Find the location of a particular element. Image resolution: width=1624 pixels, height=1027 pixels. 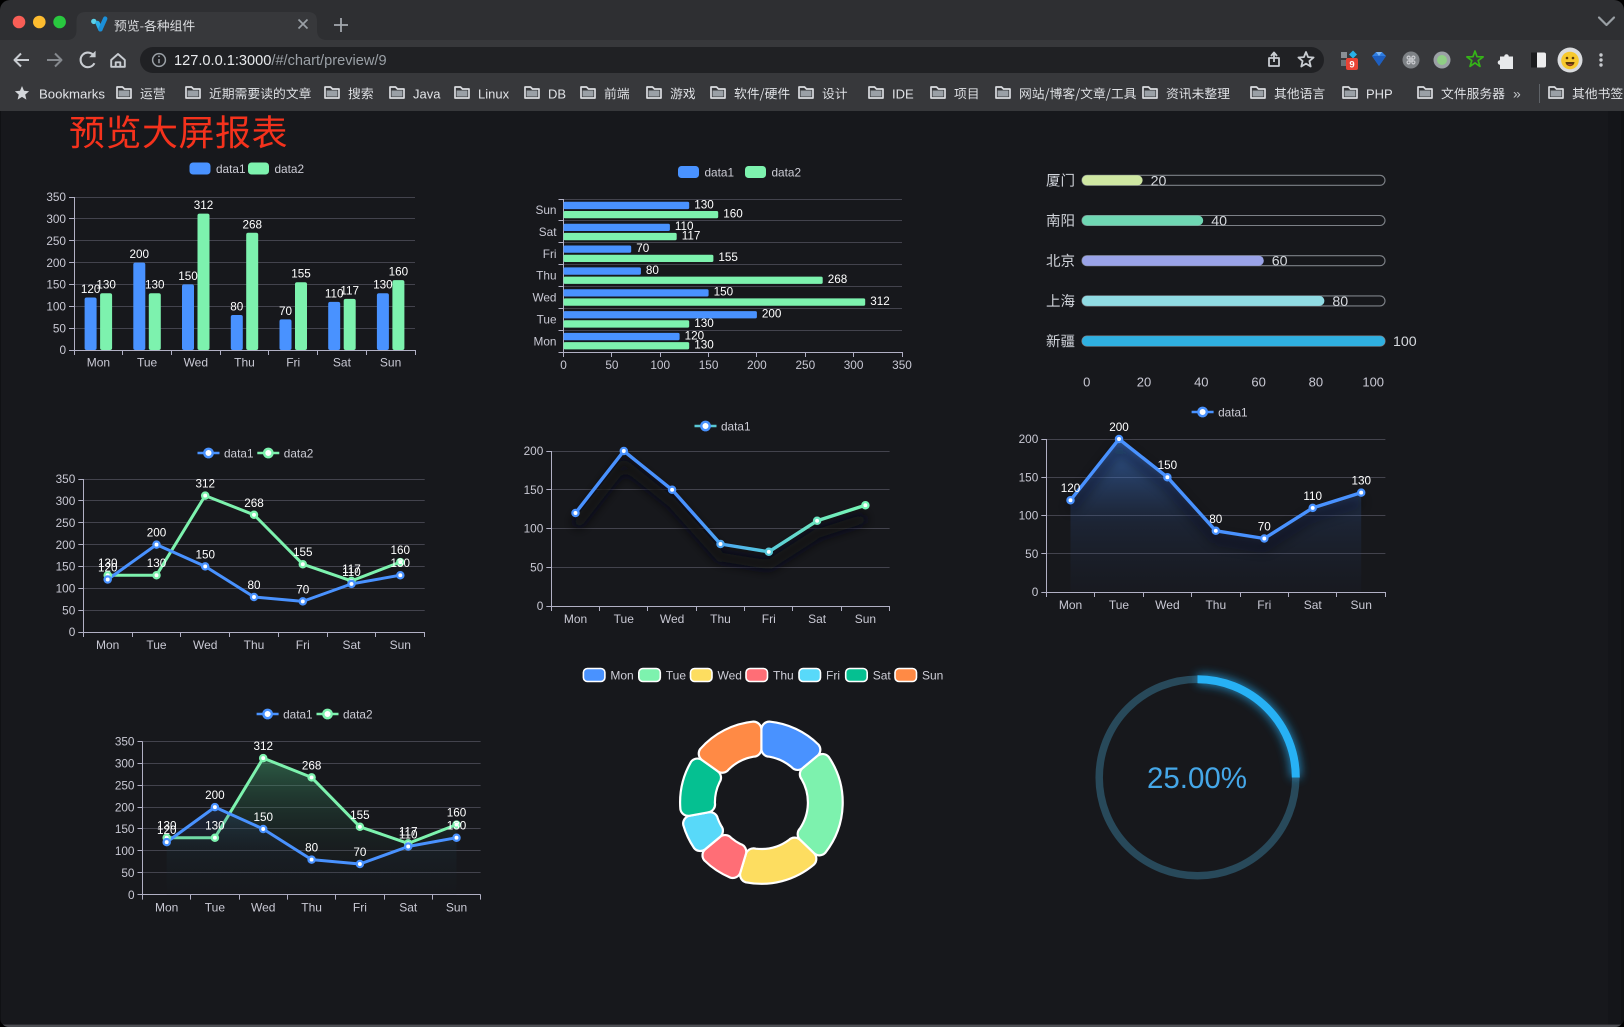

svg-text: Bookmarks is located at coordinates (72, 94).